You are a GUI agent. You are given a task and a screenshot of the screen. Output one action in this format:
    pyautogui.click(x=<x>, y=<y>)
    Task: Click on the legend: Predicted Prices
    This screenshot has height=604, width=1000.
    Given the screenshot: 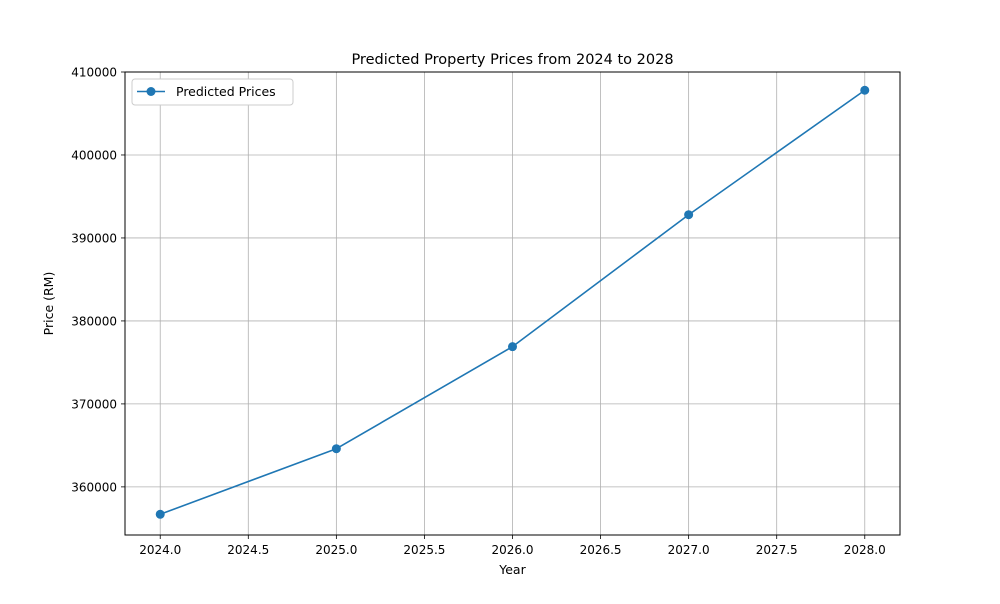 What is the action you would take?
    pyautogui.click(x=212, y=92)
    